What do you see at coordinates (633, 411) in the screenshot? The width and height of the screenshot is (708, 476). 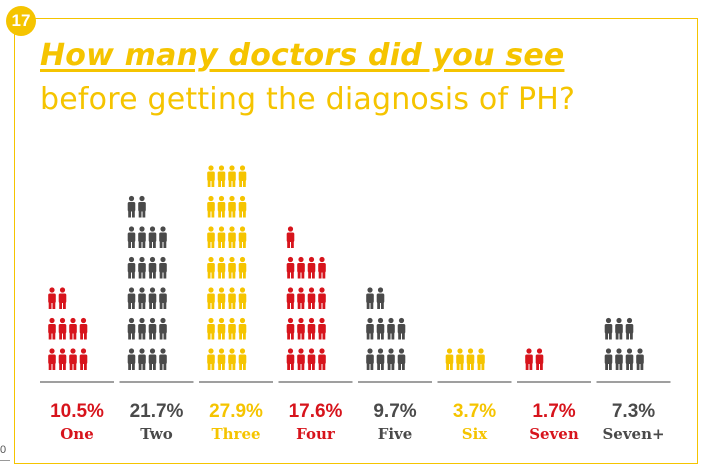 I see `value-label: 7.3%` at bounding box center [633, 411].